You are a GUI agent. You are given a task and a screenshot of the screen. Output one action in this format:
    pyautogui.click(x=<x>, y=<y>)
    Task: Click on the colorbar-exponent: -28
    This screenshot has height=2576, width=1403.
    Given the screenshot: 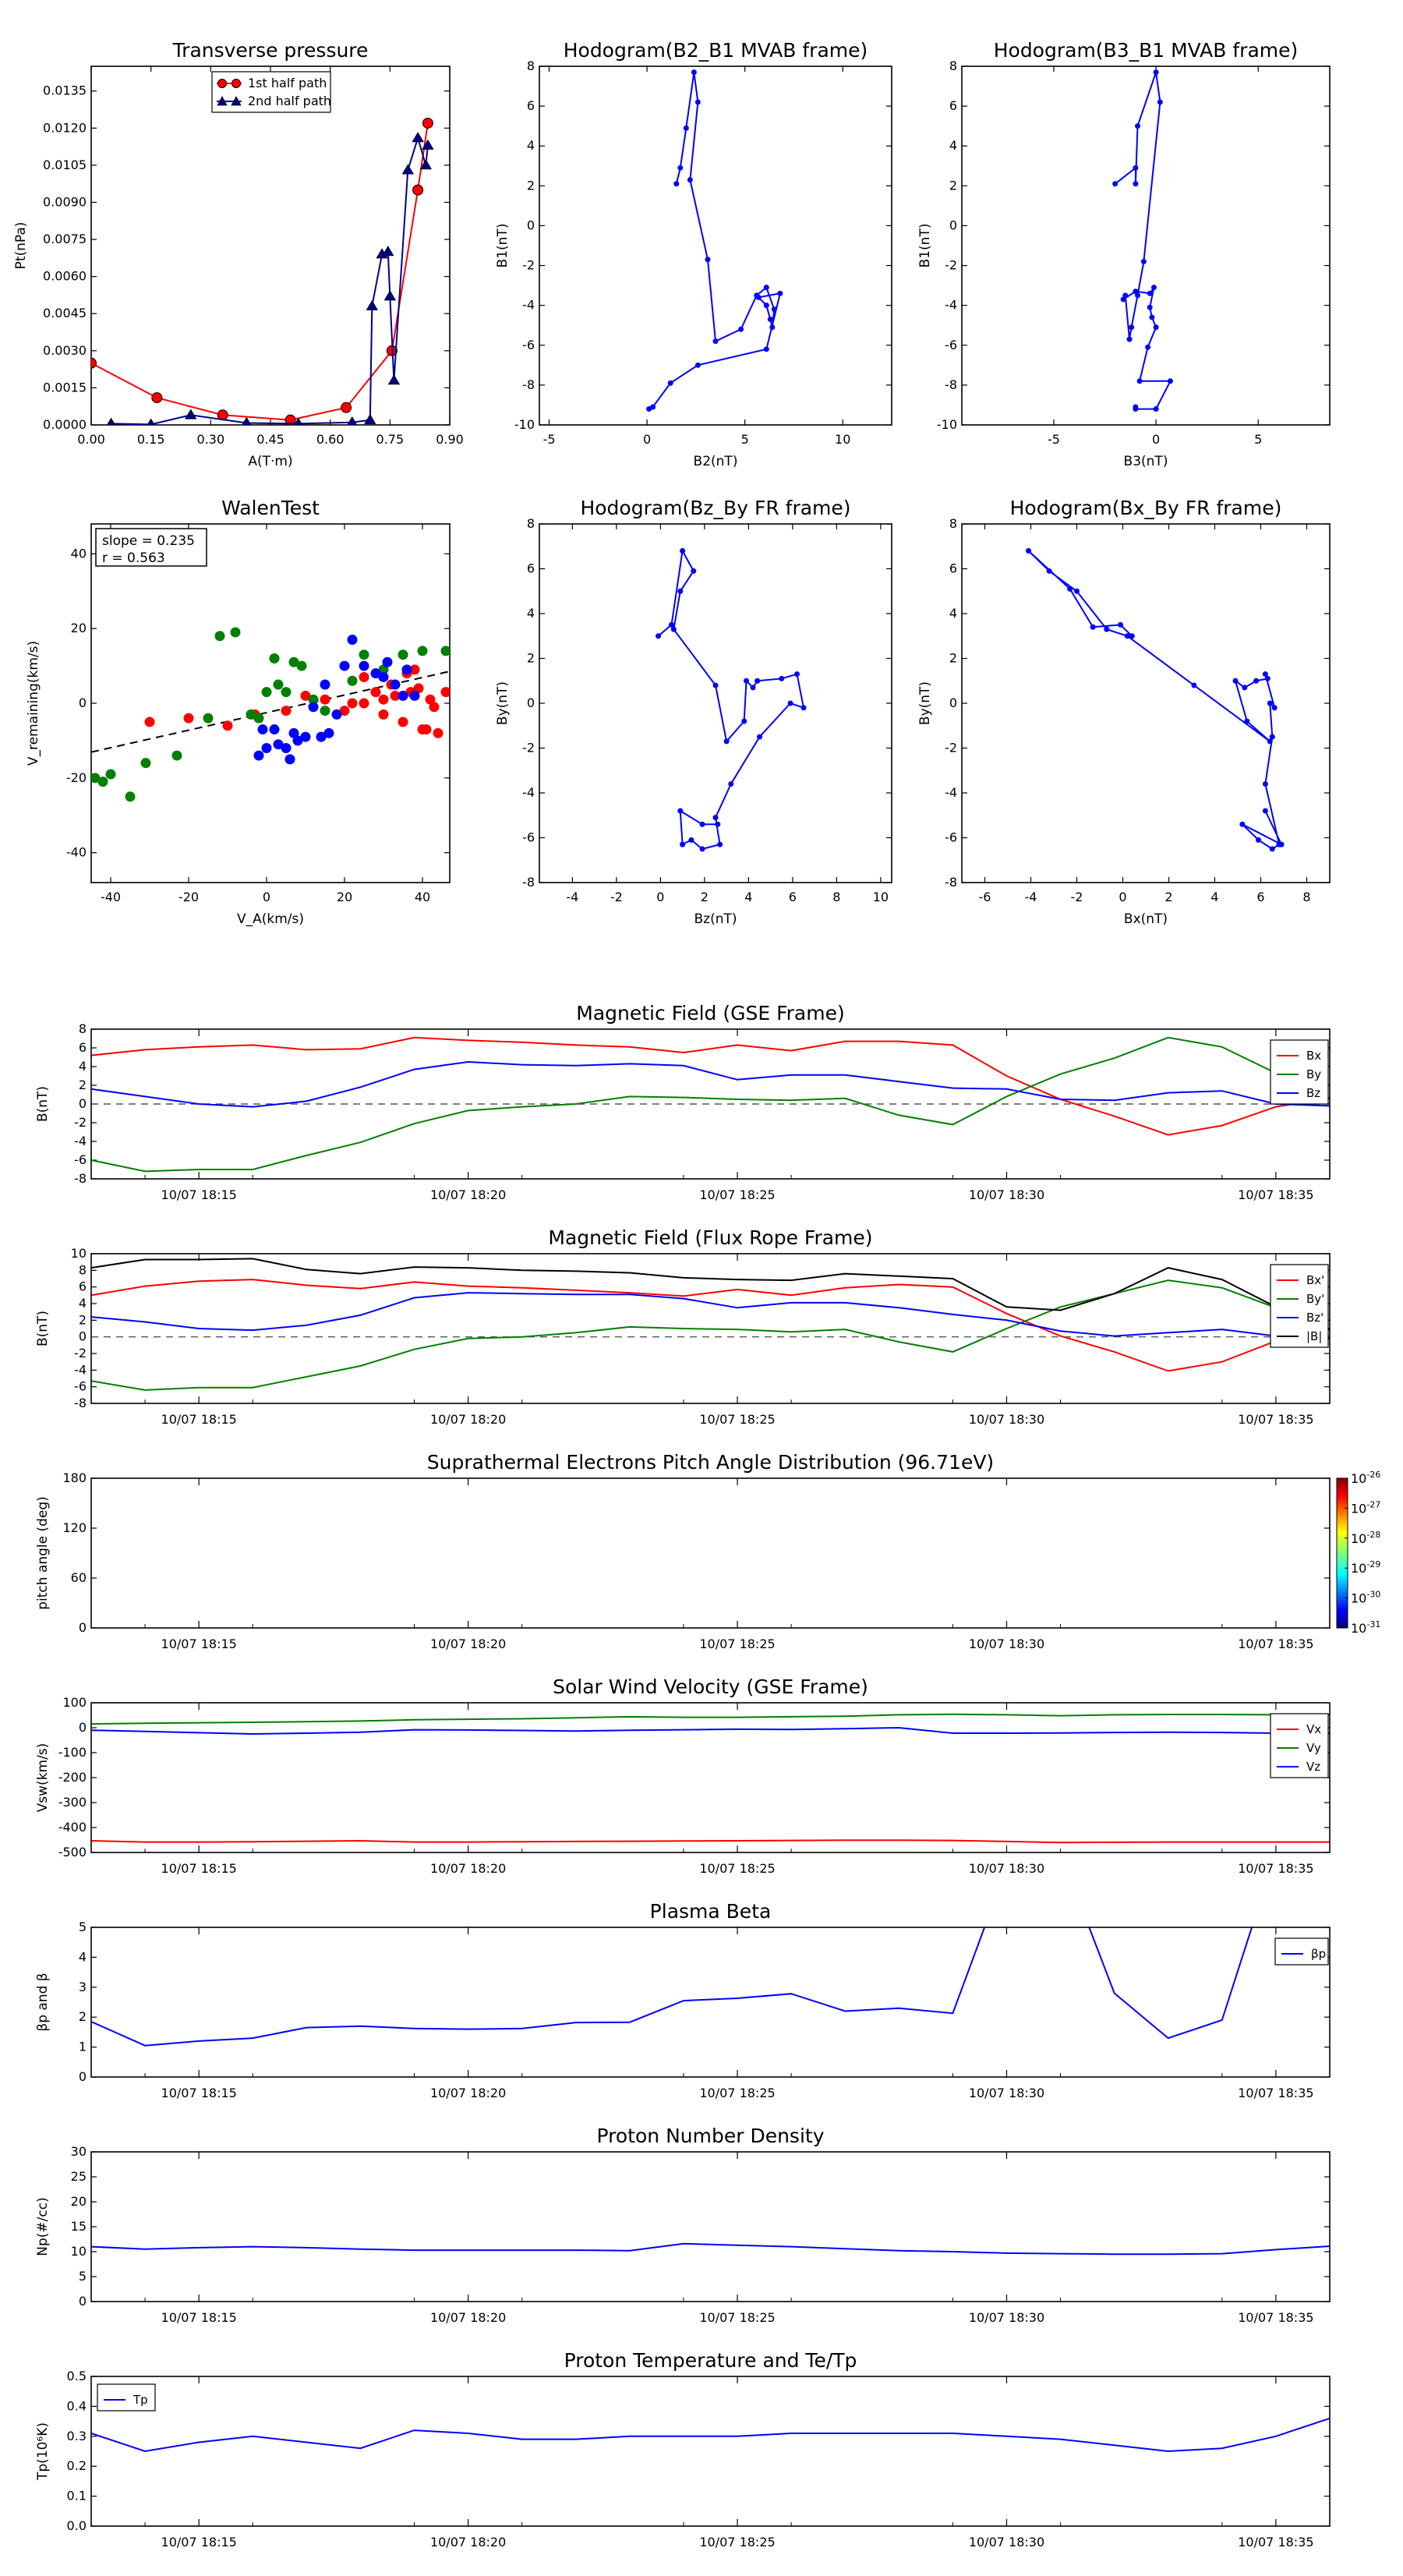 What is the action you would take?
    pyautogui.click(x=1373, y=1535)
    